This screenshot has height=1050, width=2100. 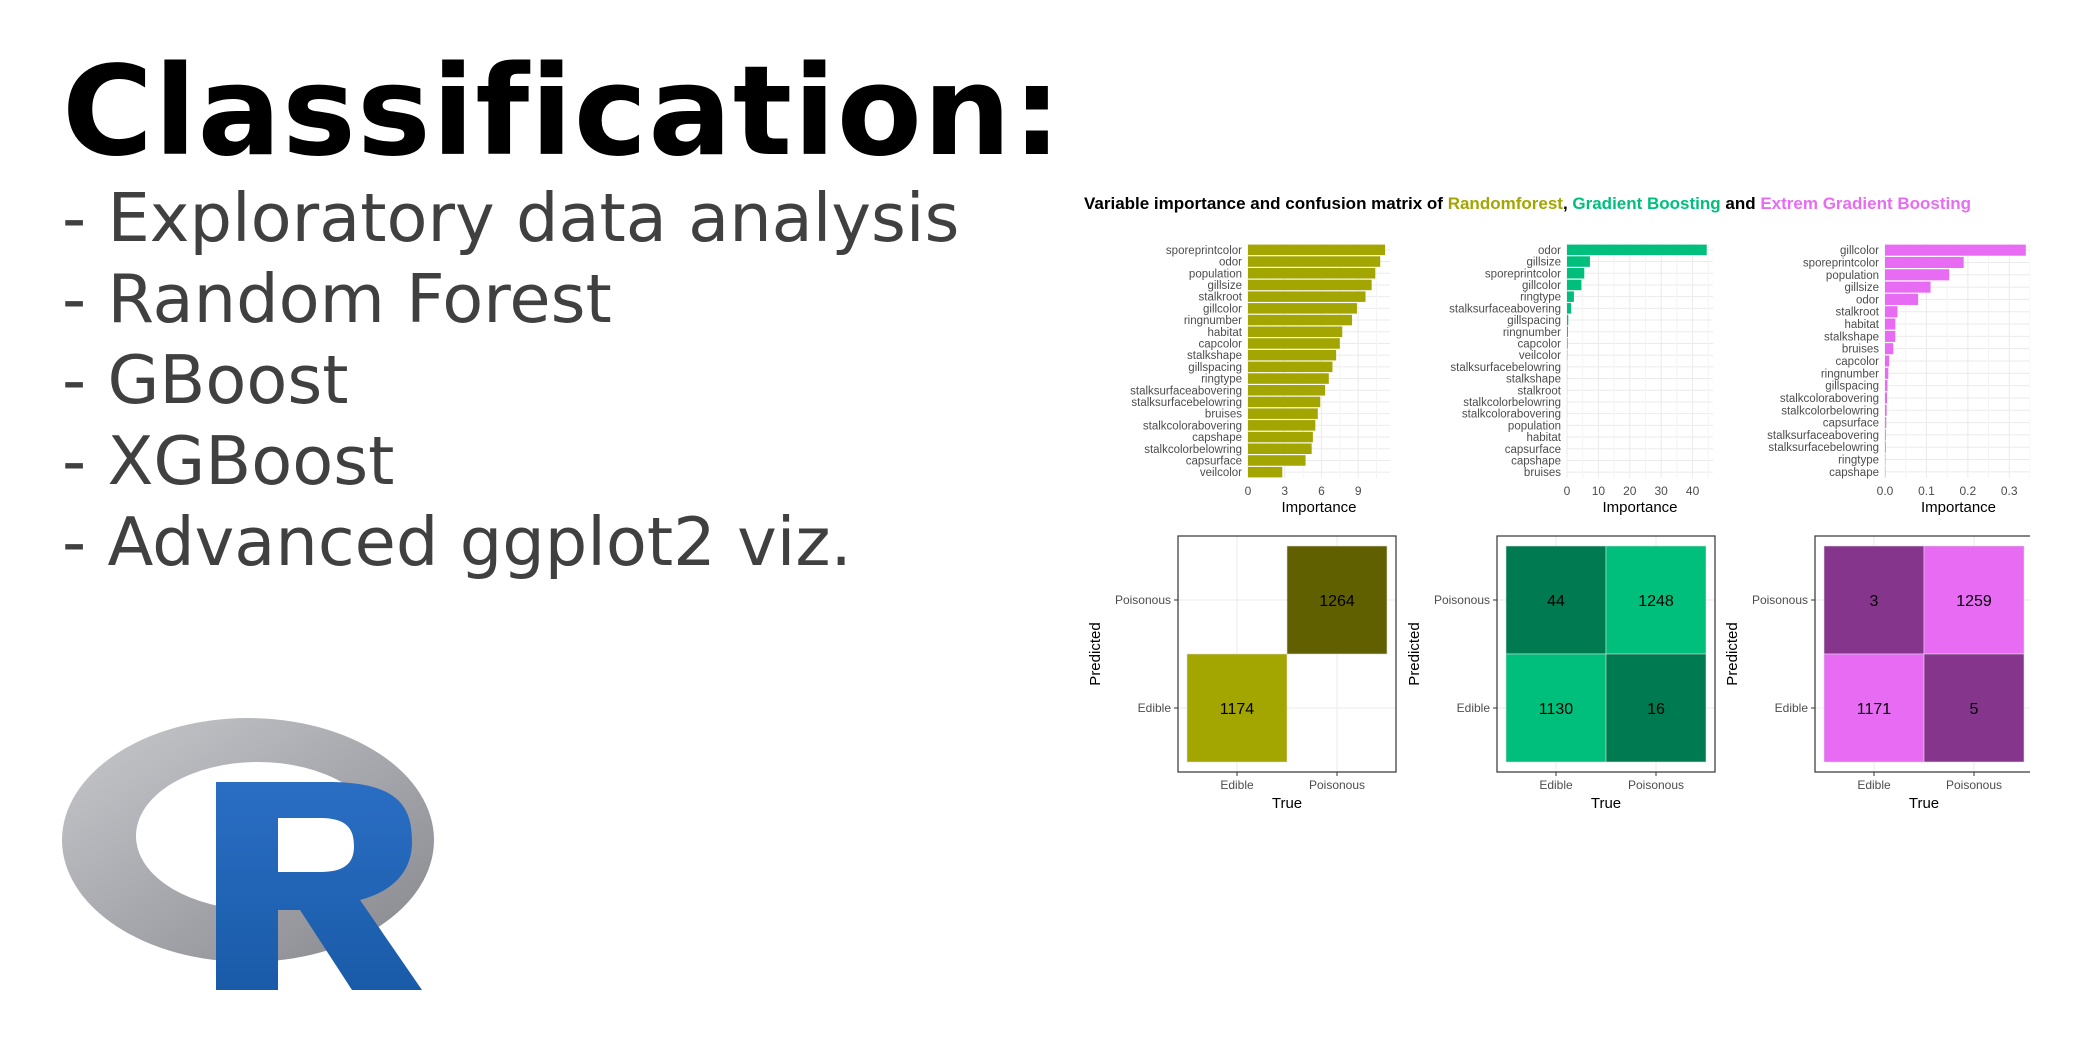 I want to click on r-logo-letter, so click(x=319, y=886).